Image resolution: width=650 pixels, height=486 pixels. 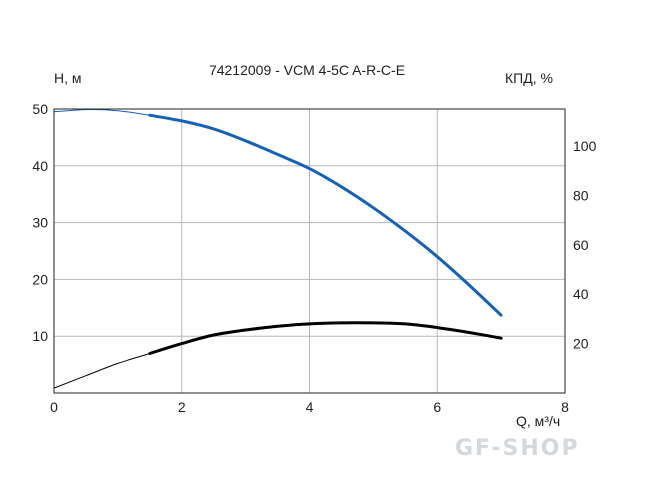 What do you see at coordinates (585, 146) in the screenshot?
I see `y-right-tick-label: 100` at bounding box center [585, 146].